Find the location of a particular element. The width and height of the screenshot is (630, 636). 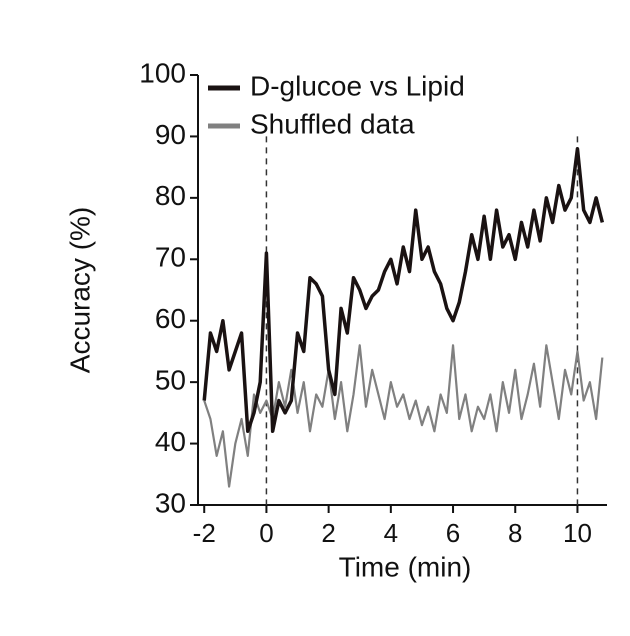

y-tick-label: 80 is located at coordinates (170, 195).